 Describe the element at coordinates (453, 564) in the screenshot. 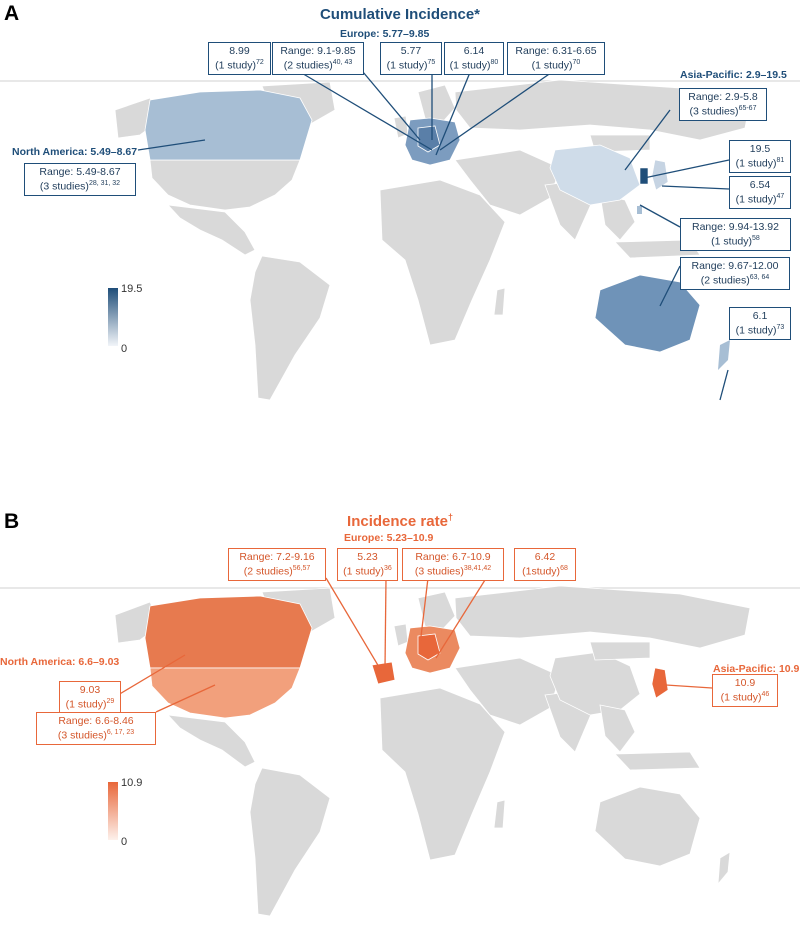

I see `data-label: Range: 6.7-10.9 (3 studies)38,41,42` at that location.